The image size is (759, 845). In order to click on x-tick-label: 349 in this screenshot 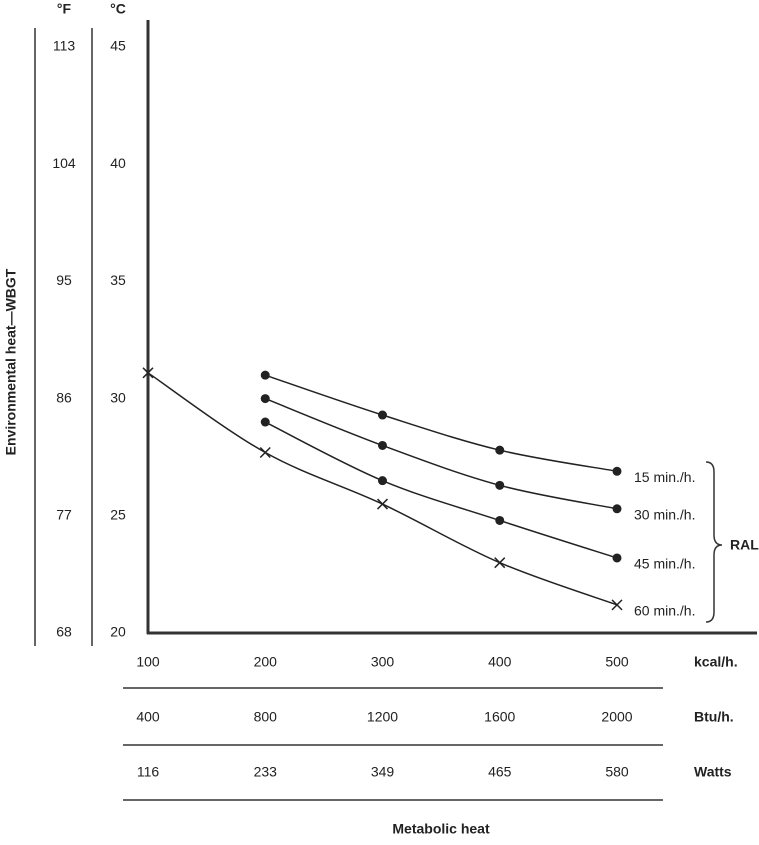, I will do `click(383, 772)`.